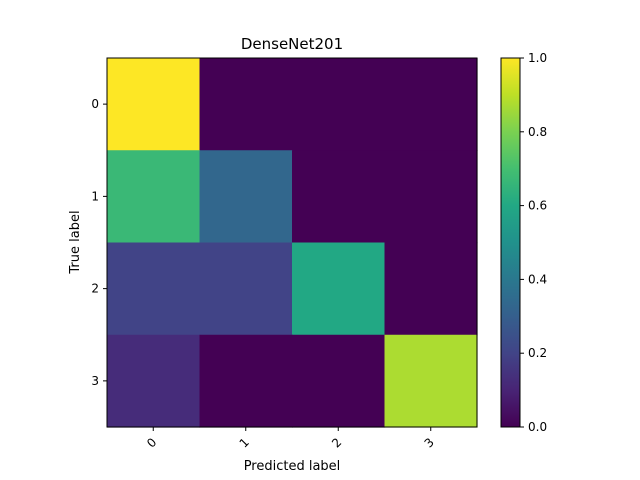 The height and width of the screenshot is (480, 640). Describe the element at coordinates (533, 242) in the screenshot. I see `colorbar-ticks: 0.0 0.2 0.4 0.6 0.8 1.0` at that location.